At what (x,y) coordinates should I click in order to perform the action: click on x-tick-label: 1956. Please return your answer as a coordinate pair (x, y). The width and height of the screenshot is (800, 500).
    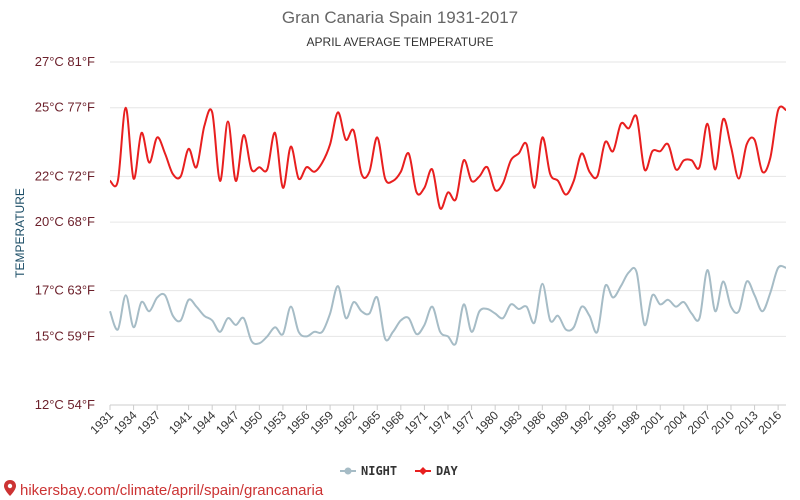
    Looking at the image, I should click on (298, 422).